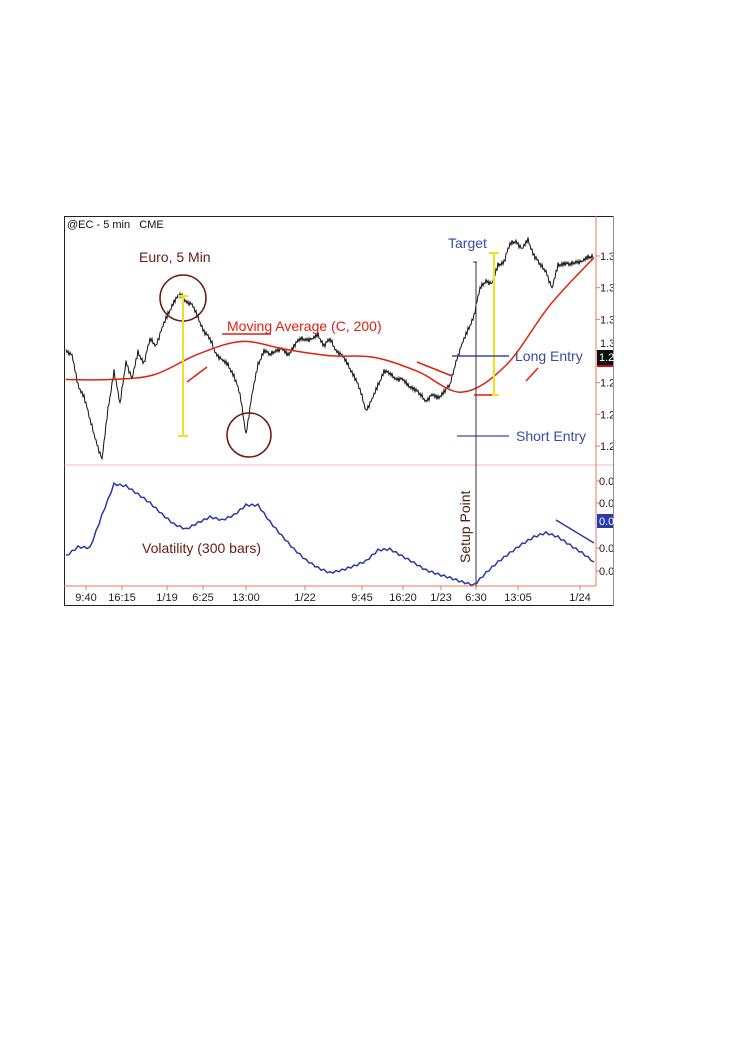 This screenshot has height=1042, width=744. I want to click on current-volatility-box, so click(605, 521).